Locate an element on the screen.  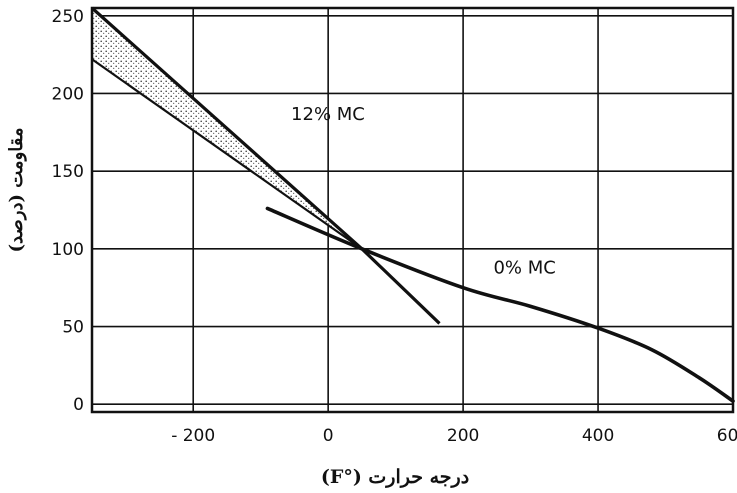
y-tick-label: 100 is located at coordinates (68, 250).